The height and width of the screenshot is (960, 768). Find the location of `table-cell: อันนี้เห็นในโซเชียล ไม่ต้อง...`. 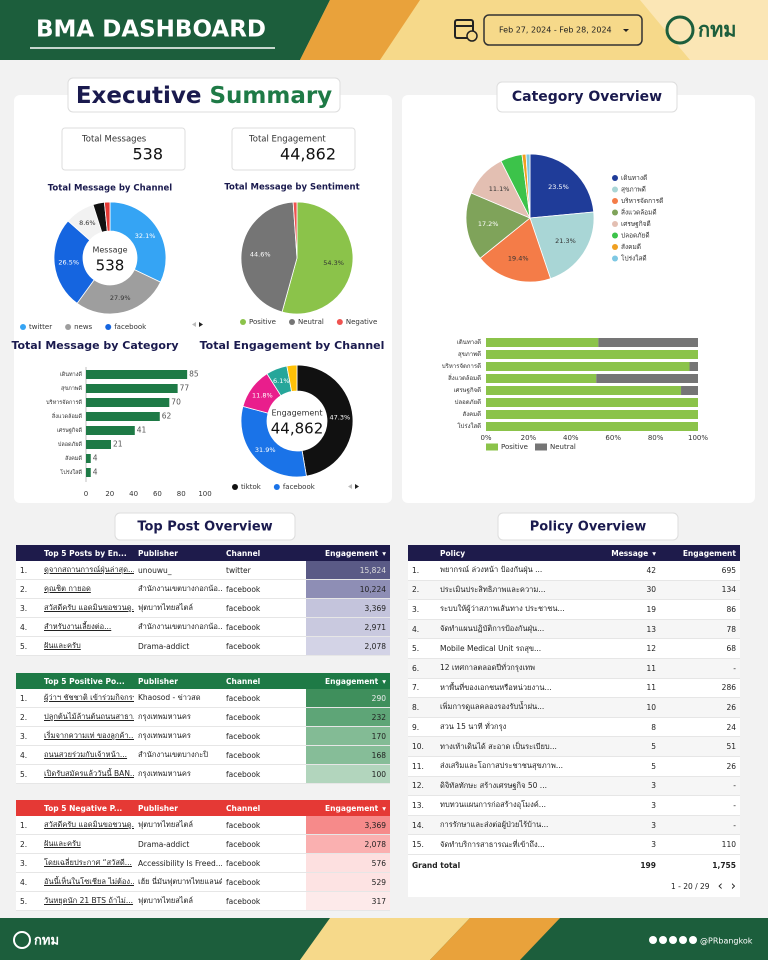

table-cell: อันนี้เห็นในโซเชียล ไม่ต้อง... is located at coordinates (89, 881).